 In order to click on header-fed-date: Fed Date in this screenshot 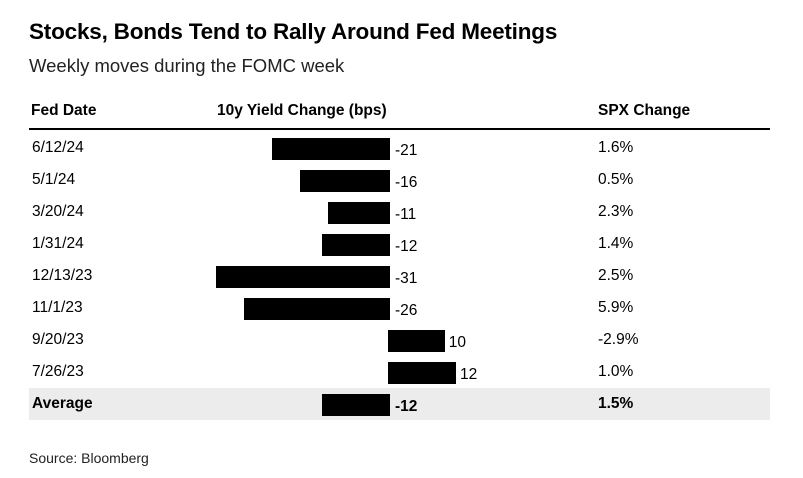, I will do `click(64, 110)`.